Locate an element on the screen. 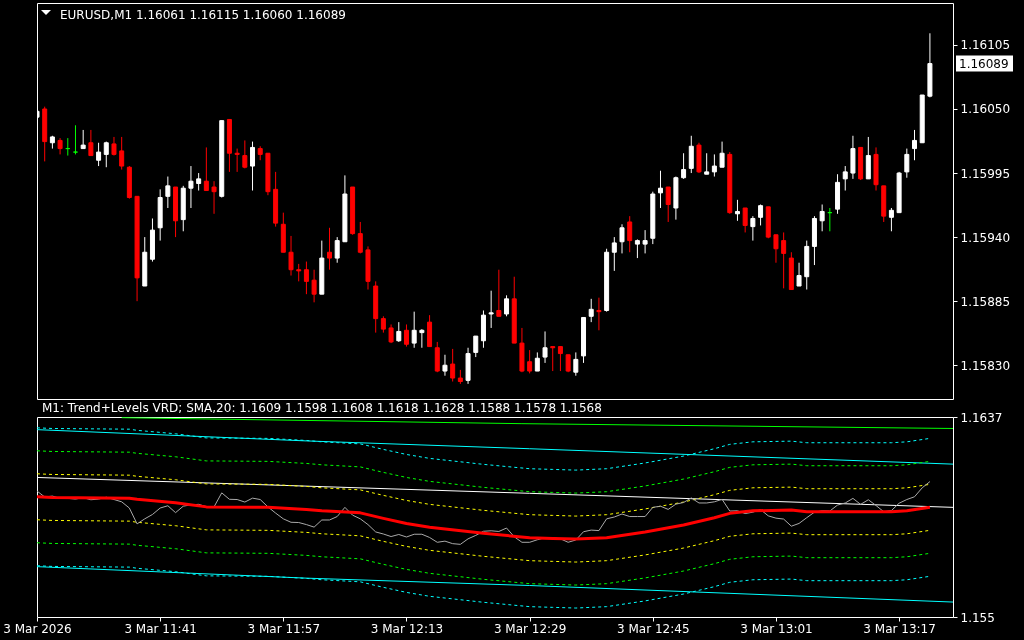 The width and height of the screenshot is (1024, 640). x-tick-label: 3 Mar 12:13 is located at coordinates (407, 628).